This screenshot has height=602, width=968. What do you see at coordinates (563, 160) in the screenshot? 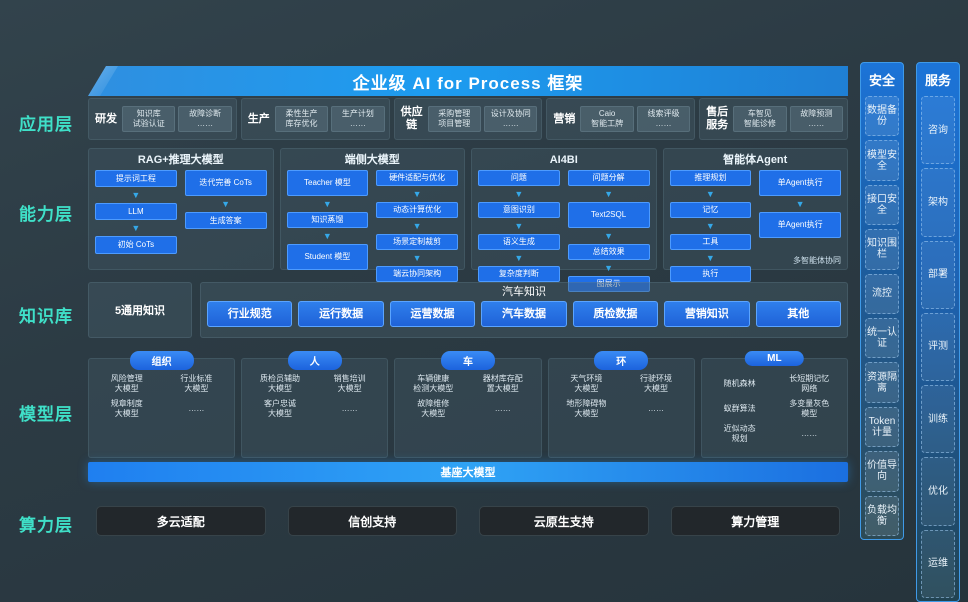
I see `capability-card-title: AI4BI` at bounding box center [563, 160].